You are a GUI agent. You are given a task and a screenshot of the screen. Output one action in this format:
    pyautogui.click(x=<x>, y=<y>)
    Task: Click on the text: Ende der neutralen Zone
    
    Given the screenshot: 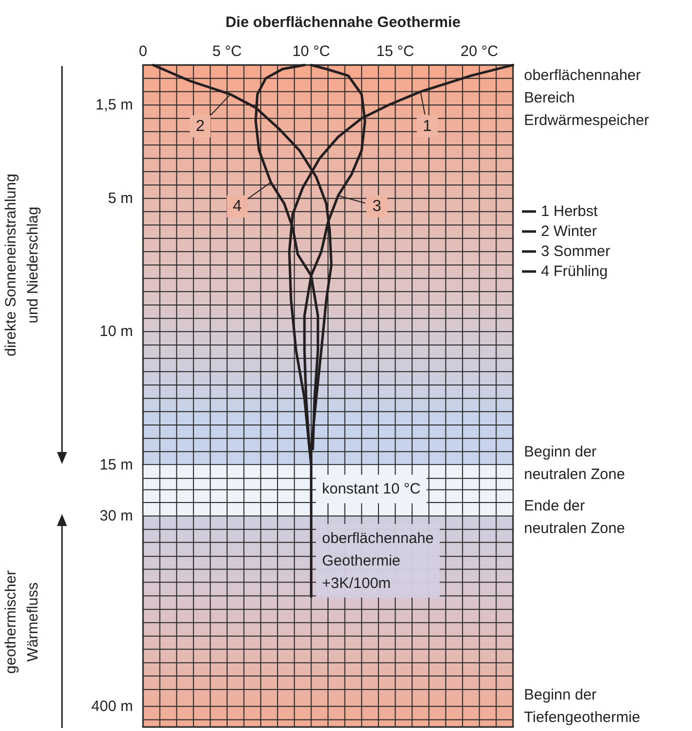 What is the action you would take?
    pyautogui.click(x=574, y=517)
    